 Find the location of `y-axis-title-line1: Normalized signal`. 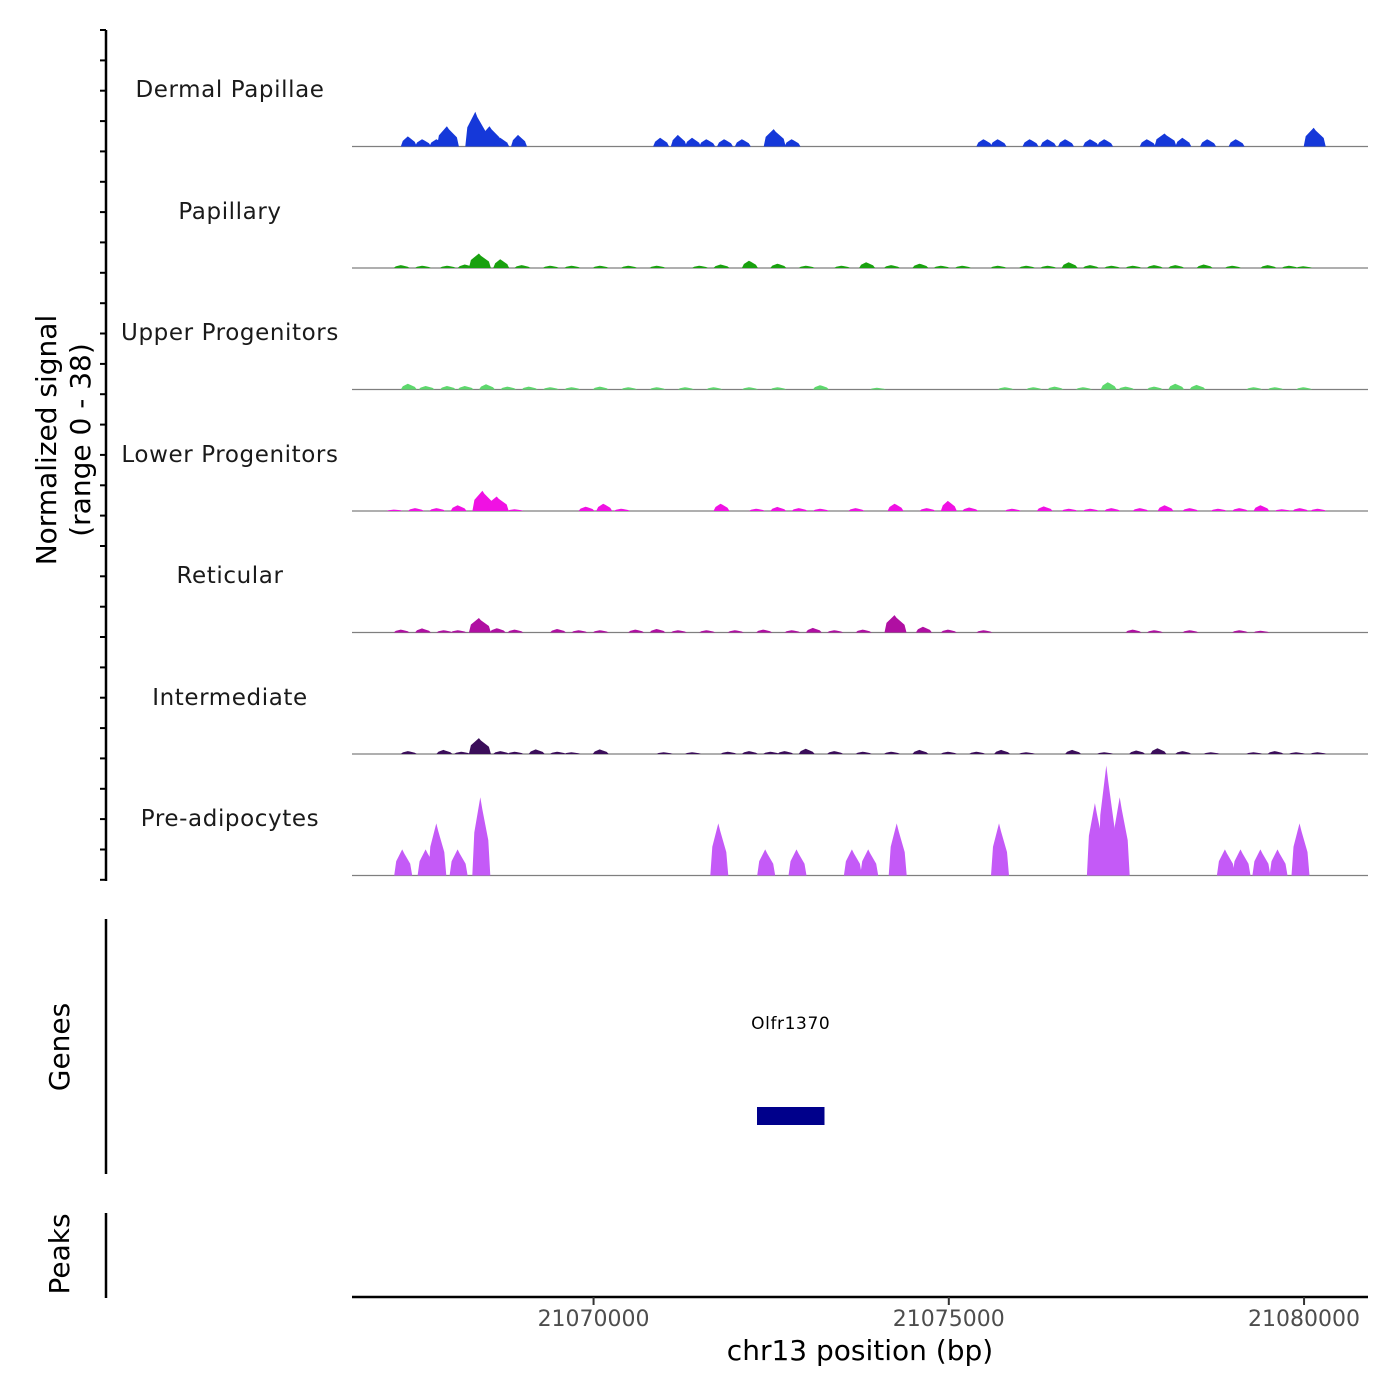

y-axis-title-line1: Normalized signal is located at coordinates (46, 440).